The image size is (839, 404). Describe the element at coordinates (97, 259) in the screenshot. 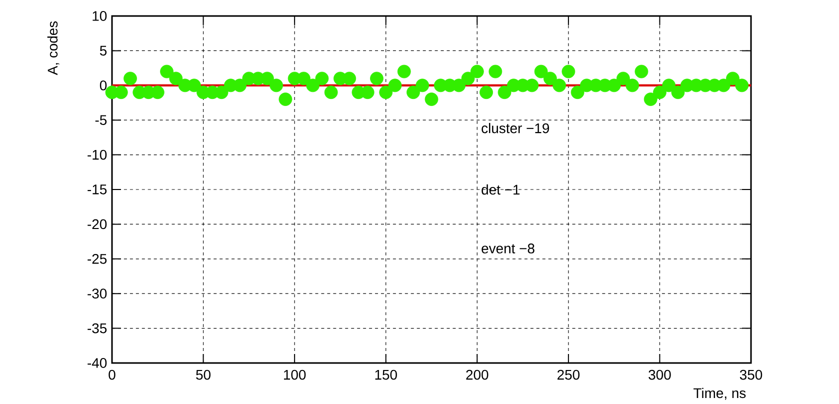

I see `y-tick-label: -25` at that location.